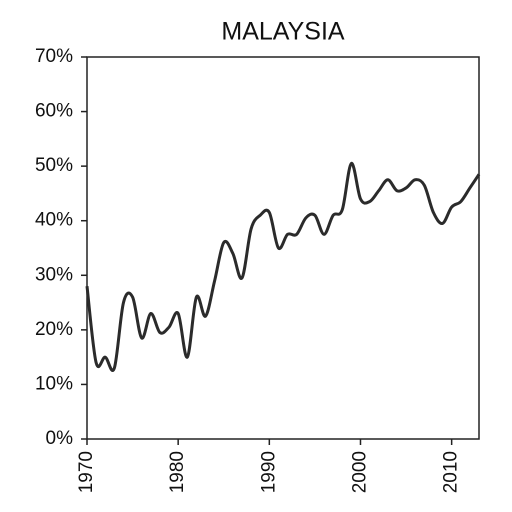 The width and height of the screenshot is (512, 512). I want to click on y-tick-label: 40%, so click(54, 220).